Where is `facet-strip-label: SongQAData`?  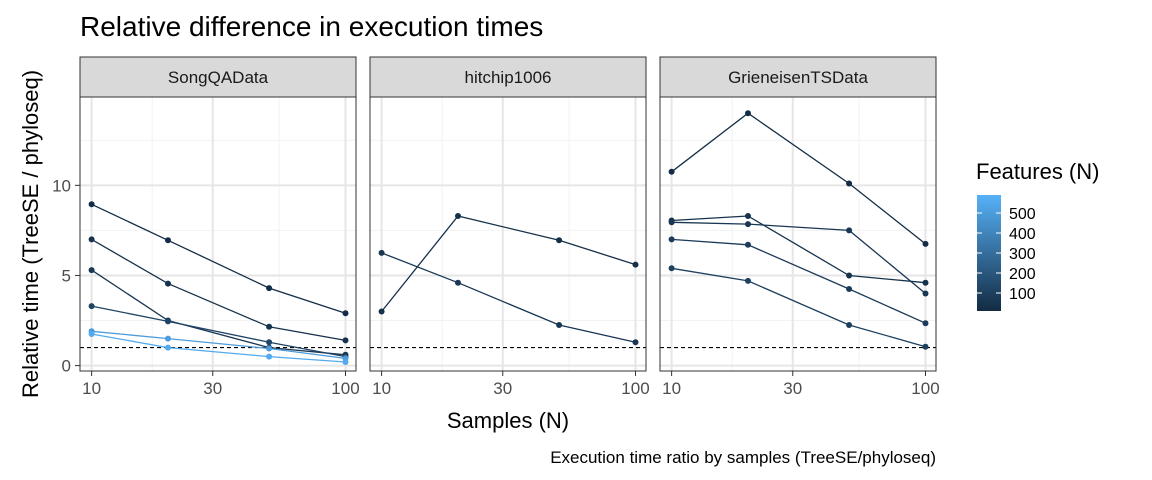 facet-strip-label: SongQAData is located at coordinates (218, 77).